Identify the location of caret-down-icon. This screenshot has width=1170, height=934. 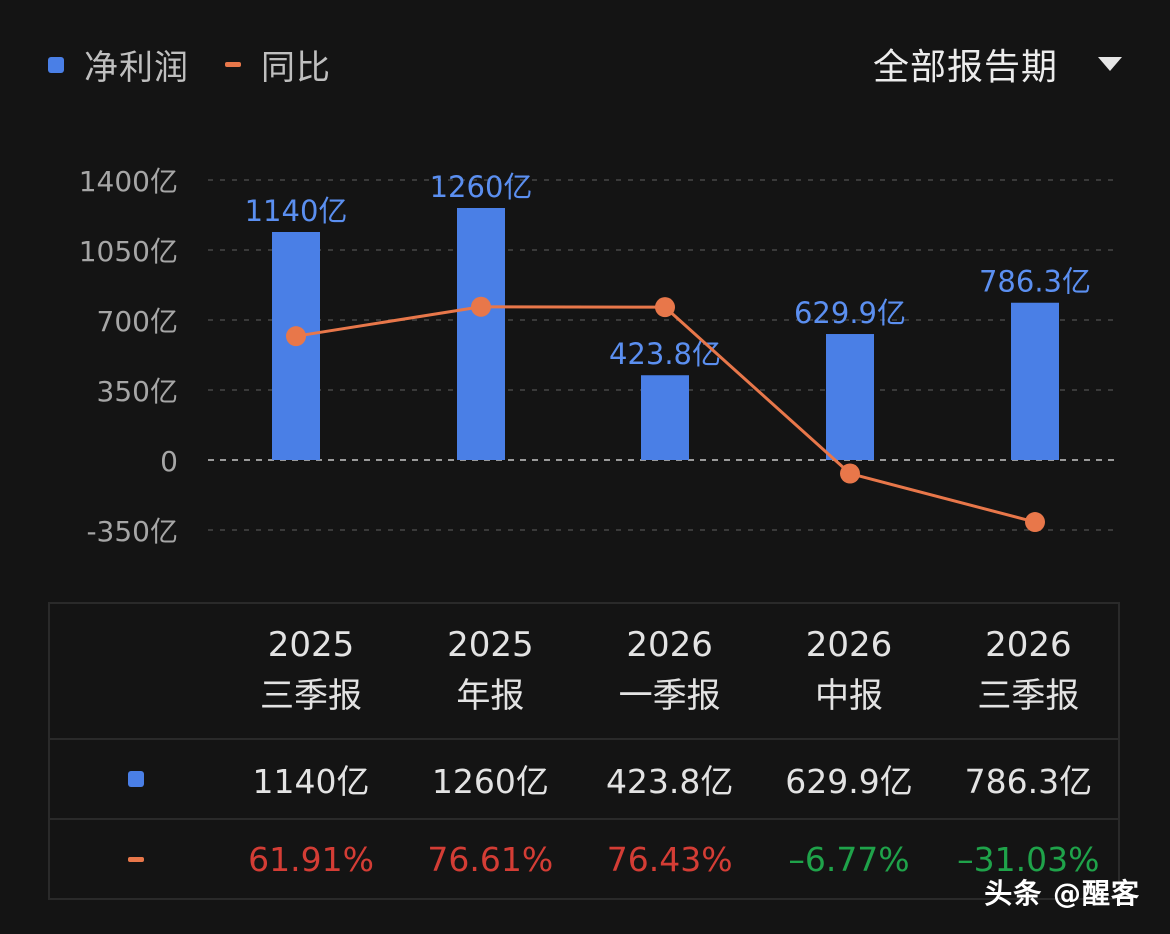
(1110, 64).